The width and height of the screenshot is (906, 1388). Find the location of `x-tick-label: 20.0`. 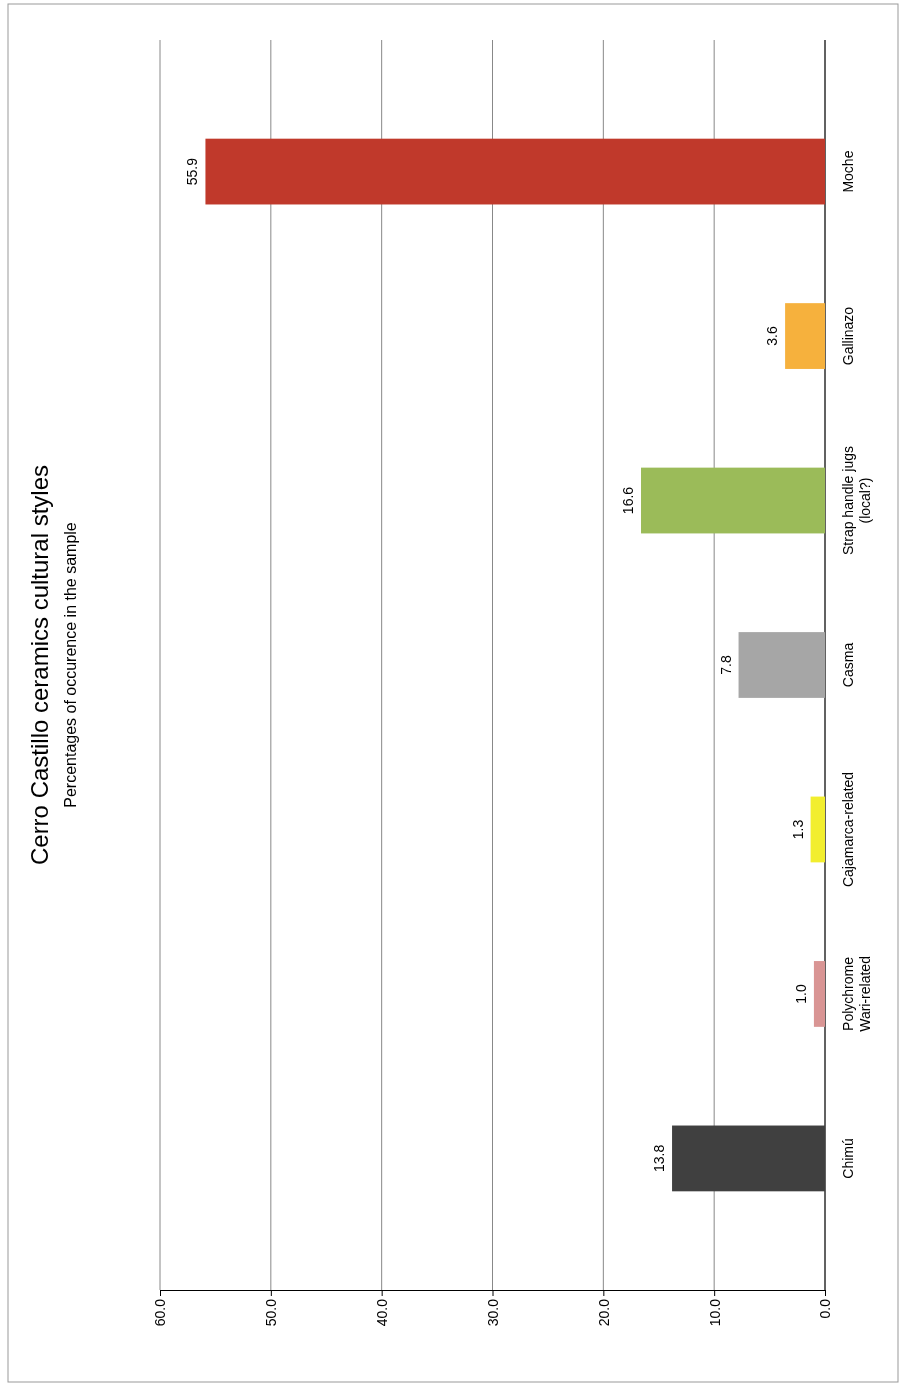

x-tick-label: 20.0 is located at coordinates (603, 1312).